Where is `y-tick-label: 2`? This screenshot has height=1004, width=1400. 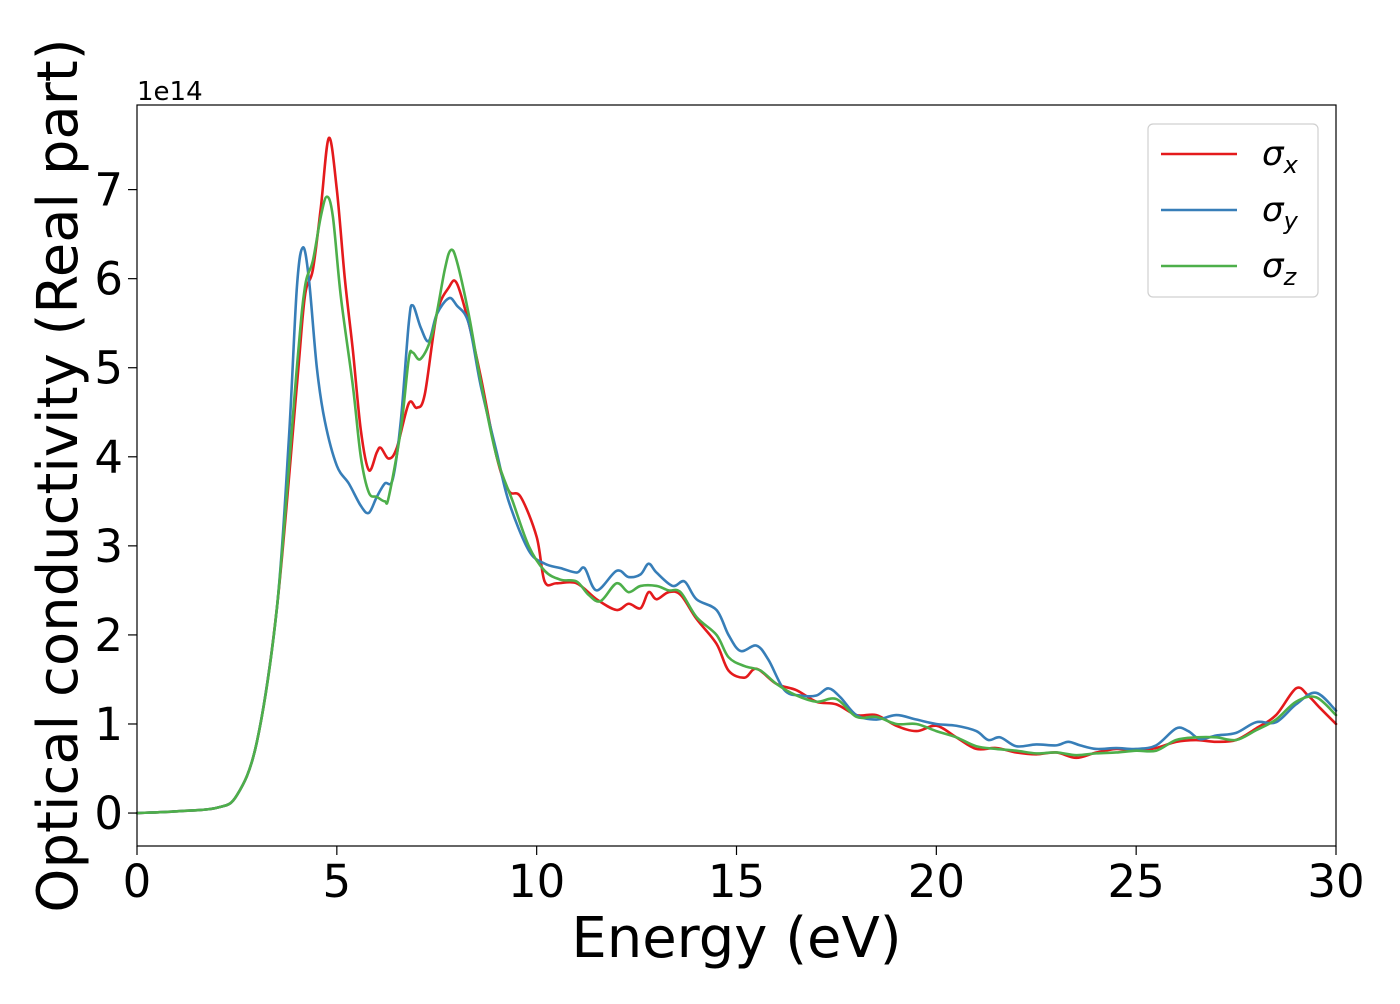 y-tick-label: 2 is located at coordinates (108, 635).